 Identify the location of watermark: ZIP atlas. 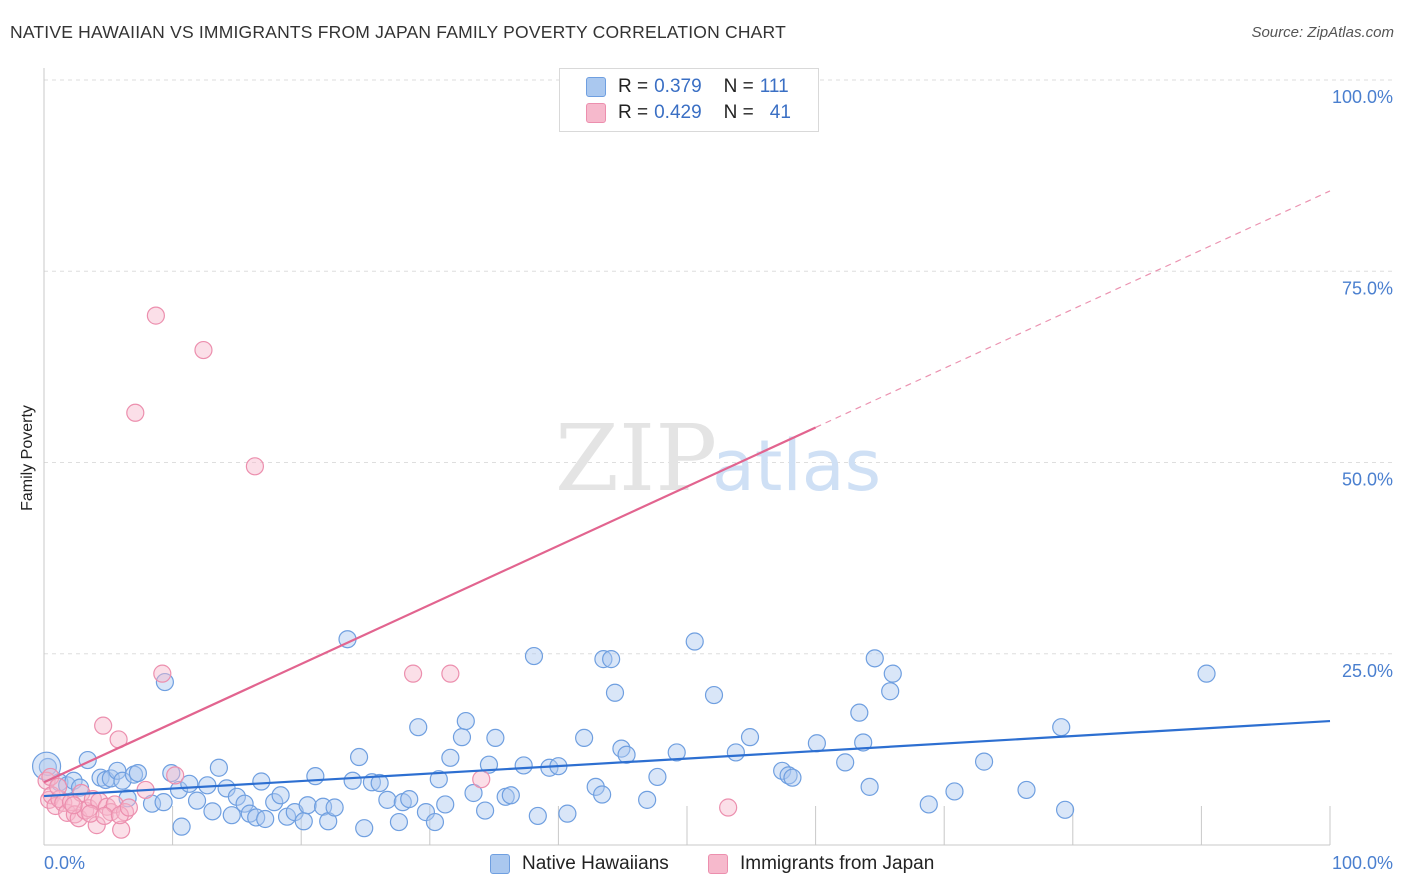
(718, 458).